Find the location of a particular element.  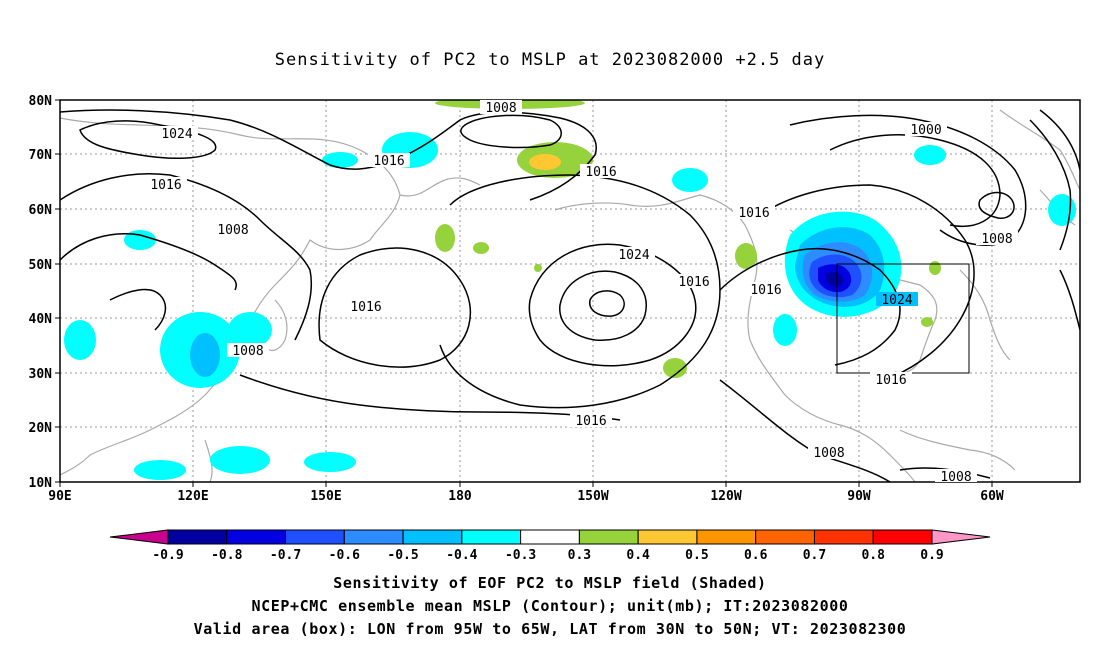

lat-label: 30N is located at coordinates (41, 374).